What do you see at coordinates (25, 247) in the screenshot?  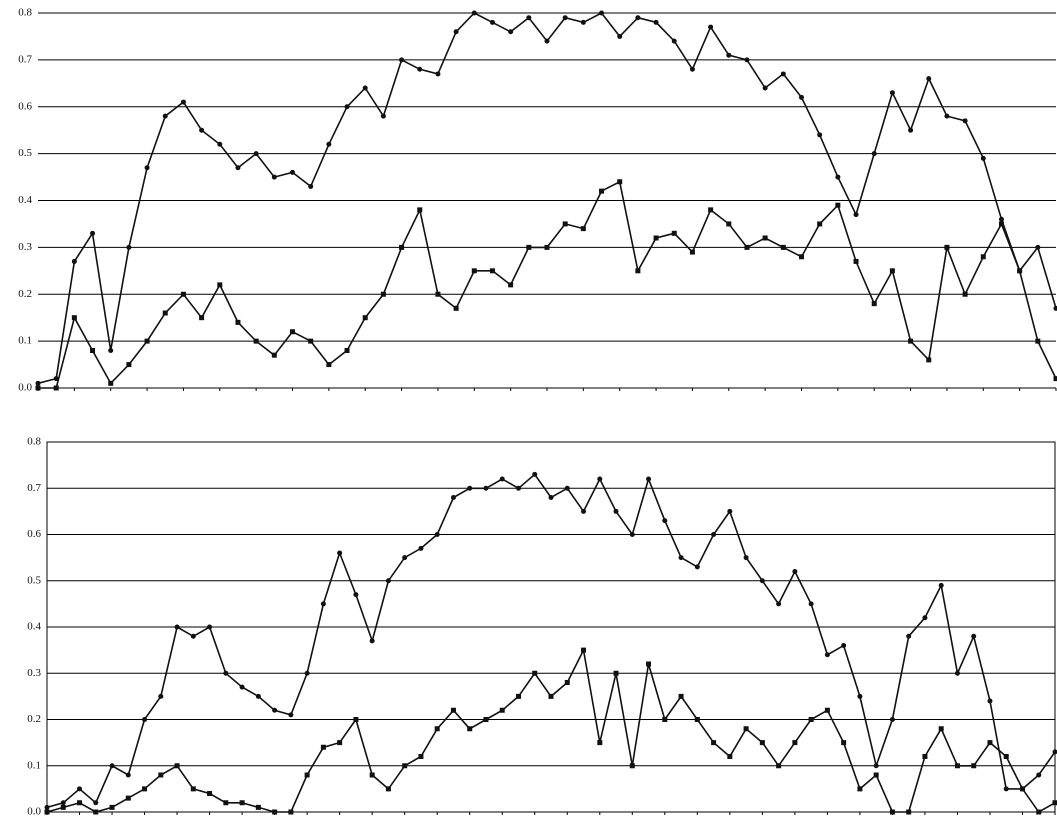 I see `y-tick-label: 0.3` at bounding box center [25, 247].